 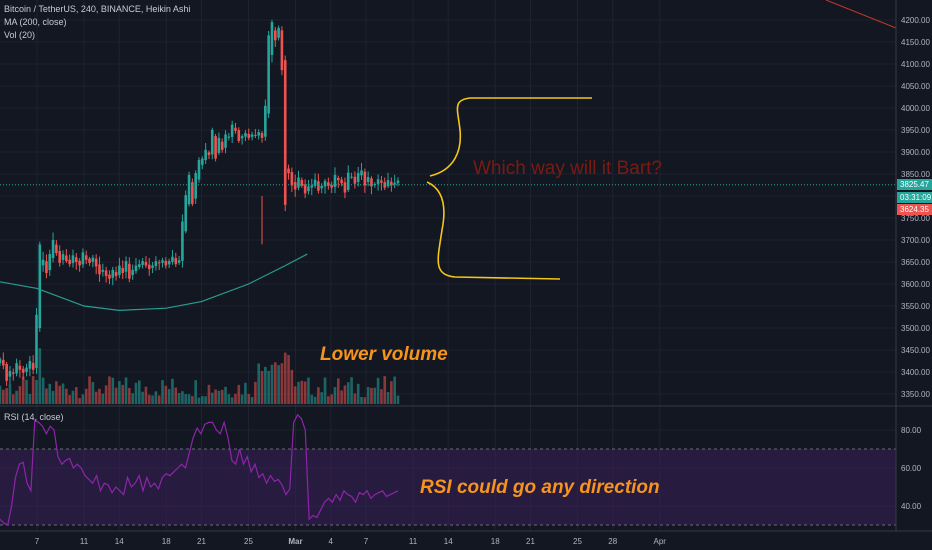 I want to click on price-tick-label: 3350.00, so click(x=915, y=394).